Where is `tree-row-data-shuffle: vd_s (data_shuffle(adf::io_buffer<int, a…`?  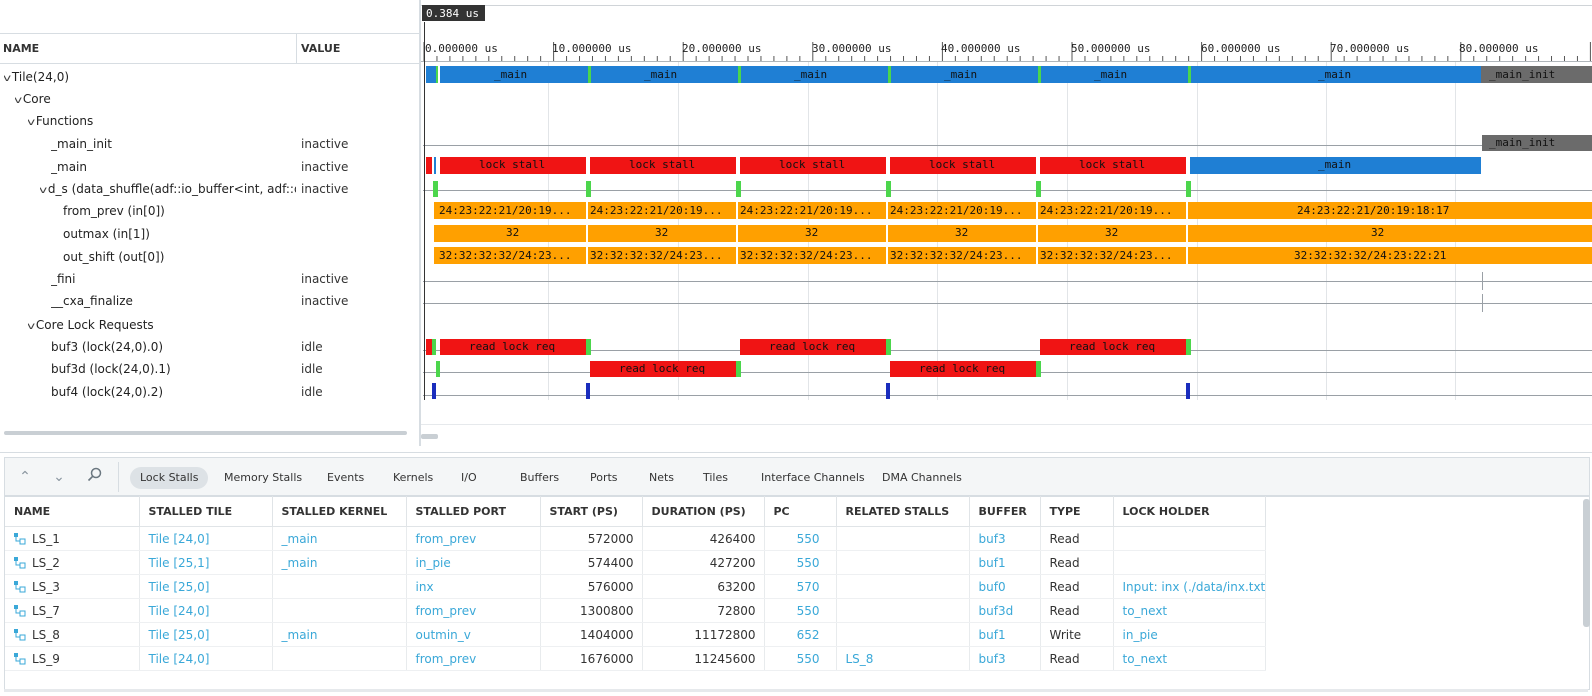
tree-row-data-shuffle: vd_s (data_shuffle(adf::io_buffer<int, a… is located at coordinates (209, 189).